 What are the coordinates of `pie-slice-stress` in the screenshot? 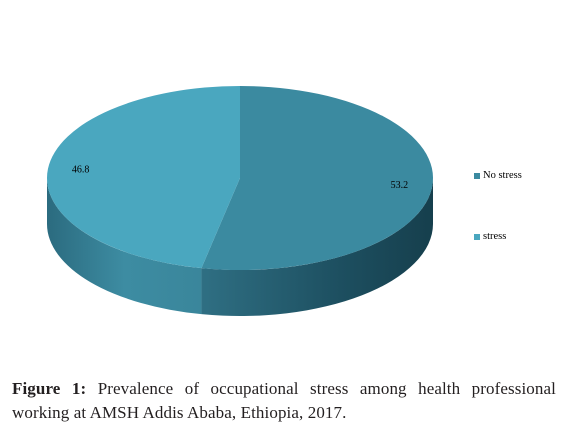 It's located at (143, 177).